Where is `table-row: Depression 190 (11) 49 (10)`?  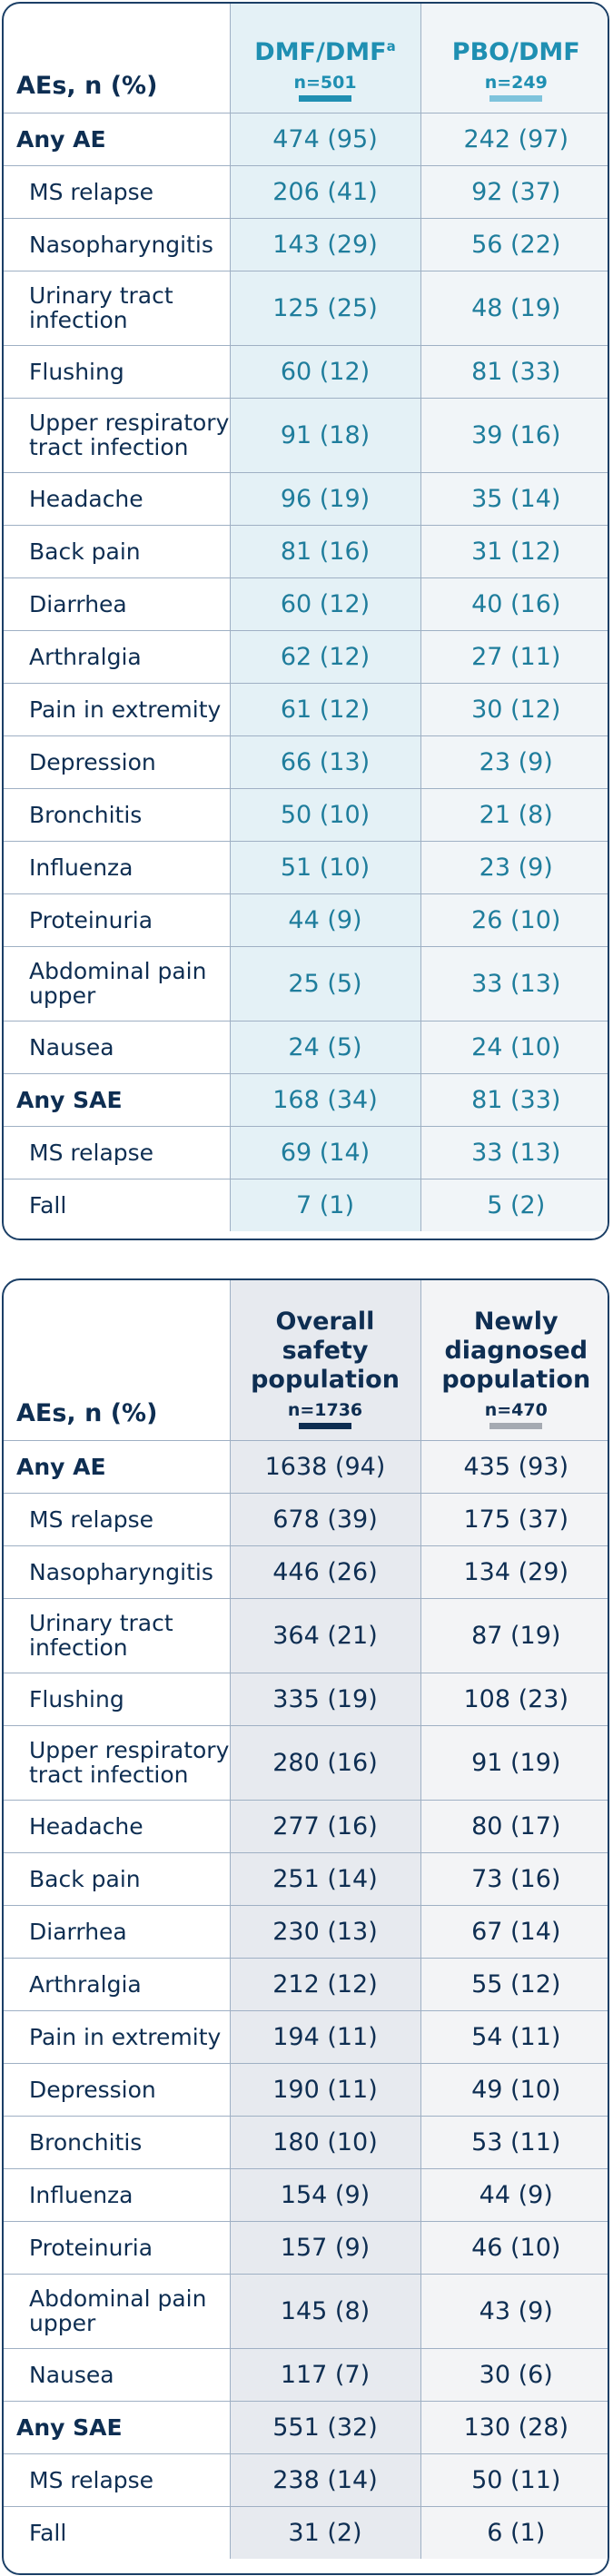 table-row: Depression 190 (11) 49 (10) is located at coordinates (306, 2089).